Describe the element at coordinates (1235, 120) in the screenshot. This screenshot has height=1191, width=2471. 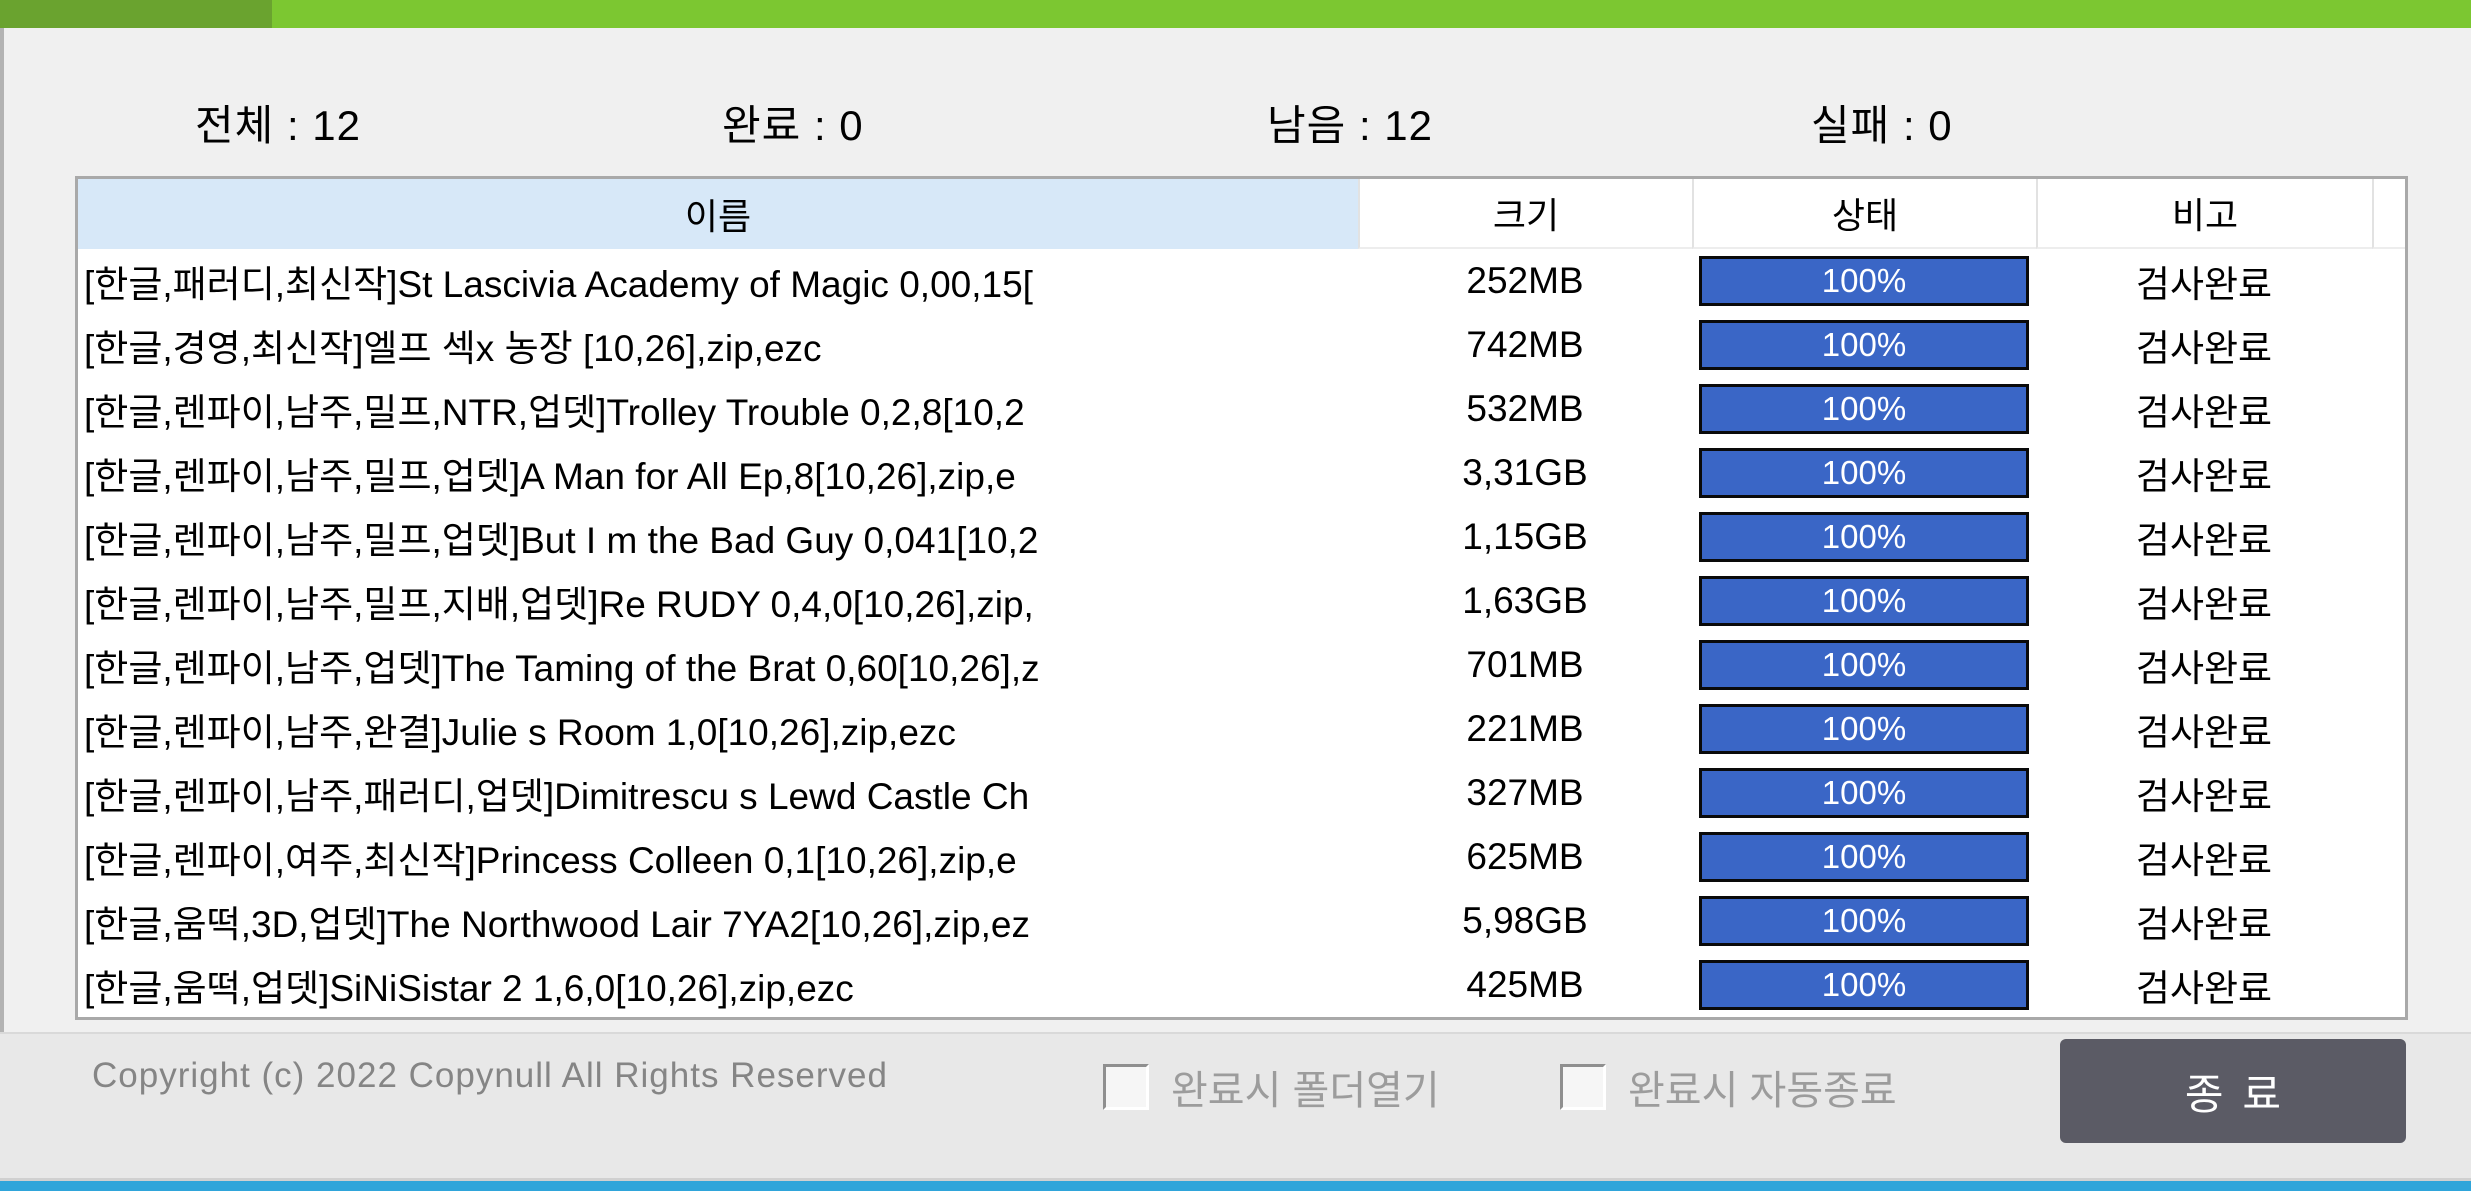
I see `stats-bar: 전체 : 12 완료 : 0 남음 : 12 실패 : 0` at that location.